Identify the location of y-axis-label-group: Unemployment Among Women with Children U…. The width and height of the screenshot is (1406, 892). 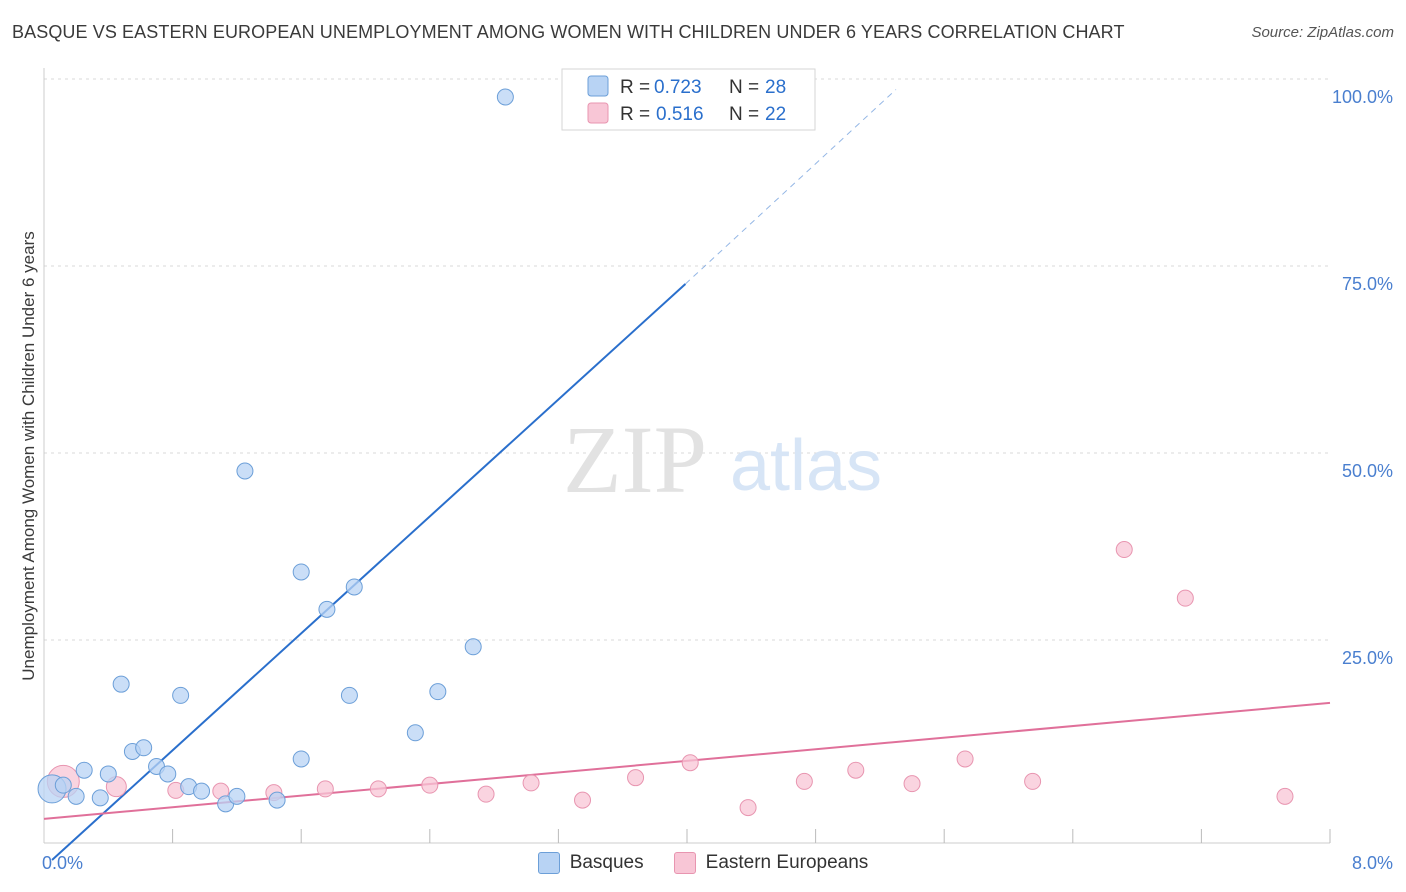
(28, 455).